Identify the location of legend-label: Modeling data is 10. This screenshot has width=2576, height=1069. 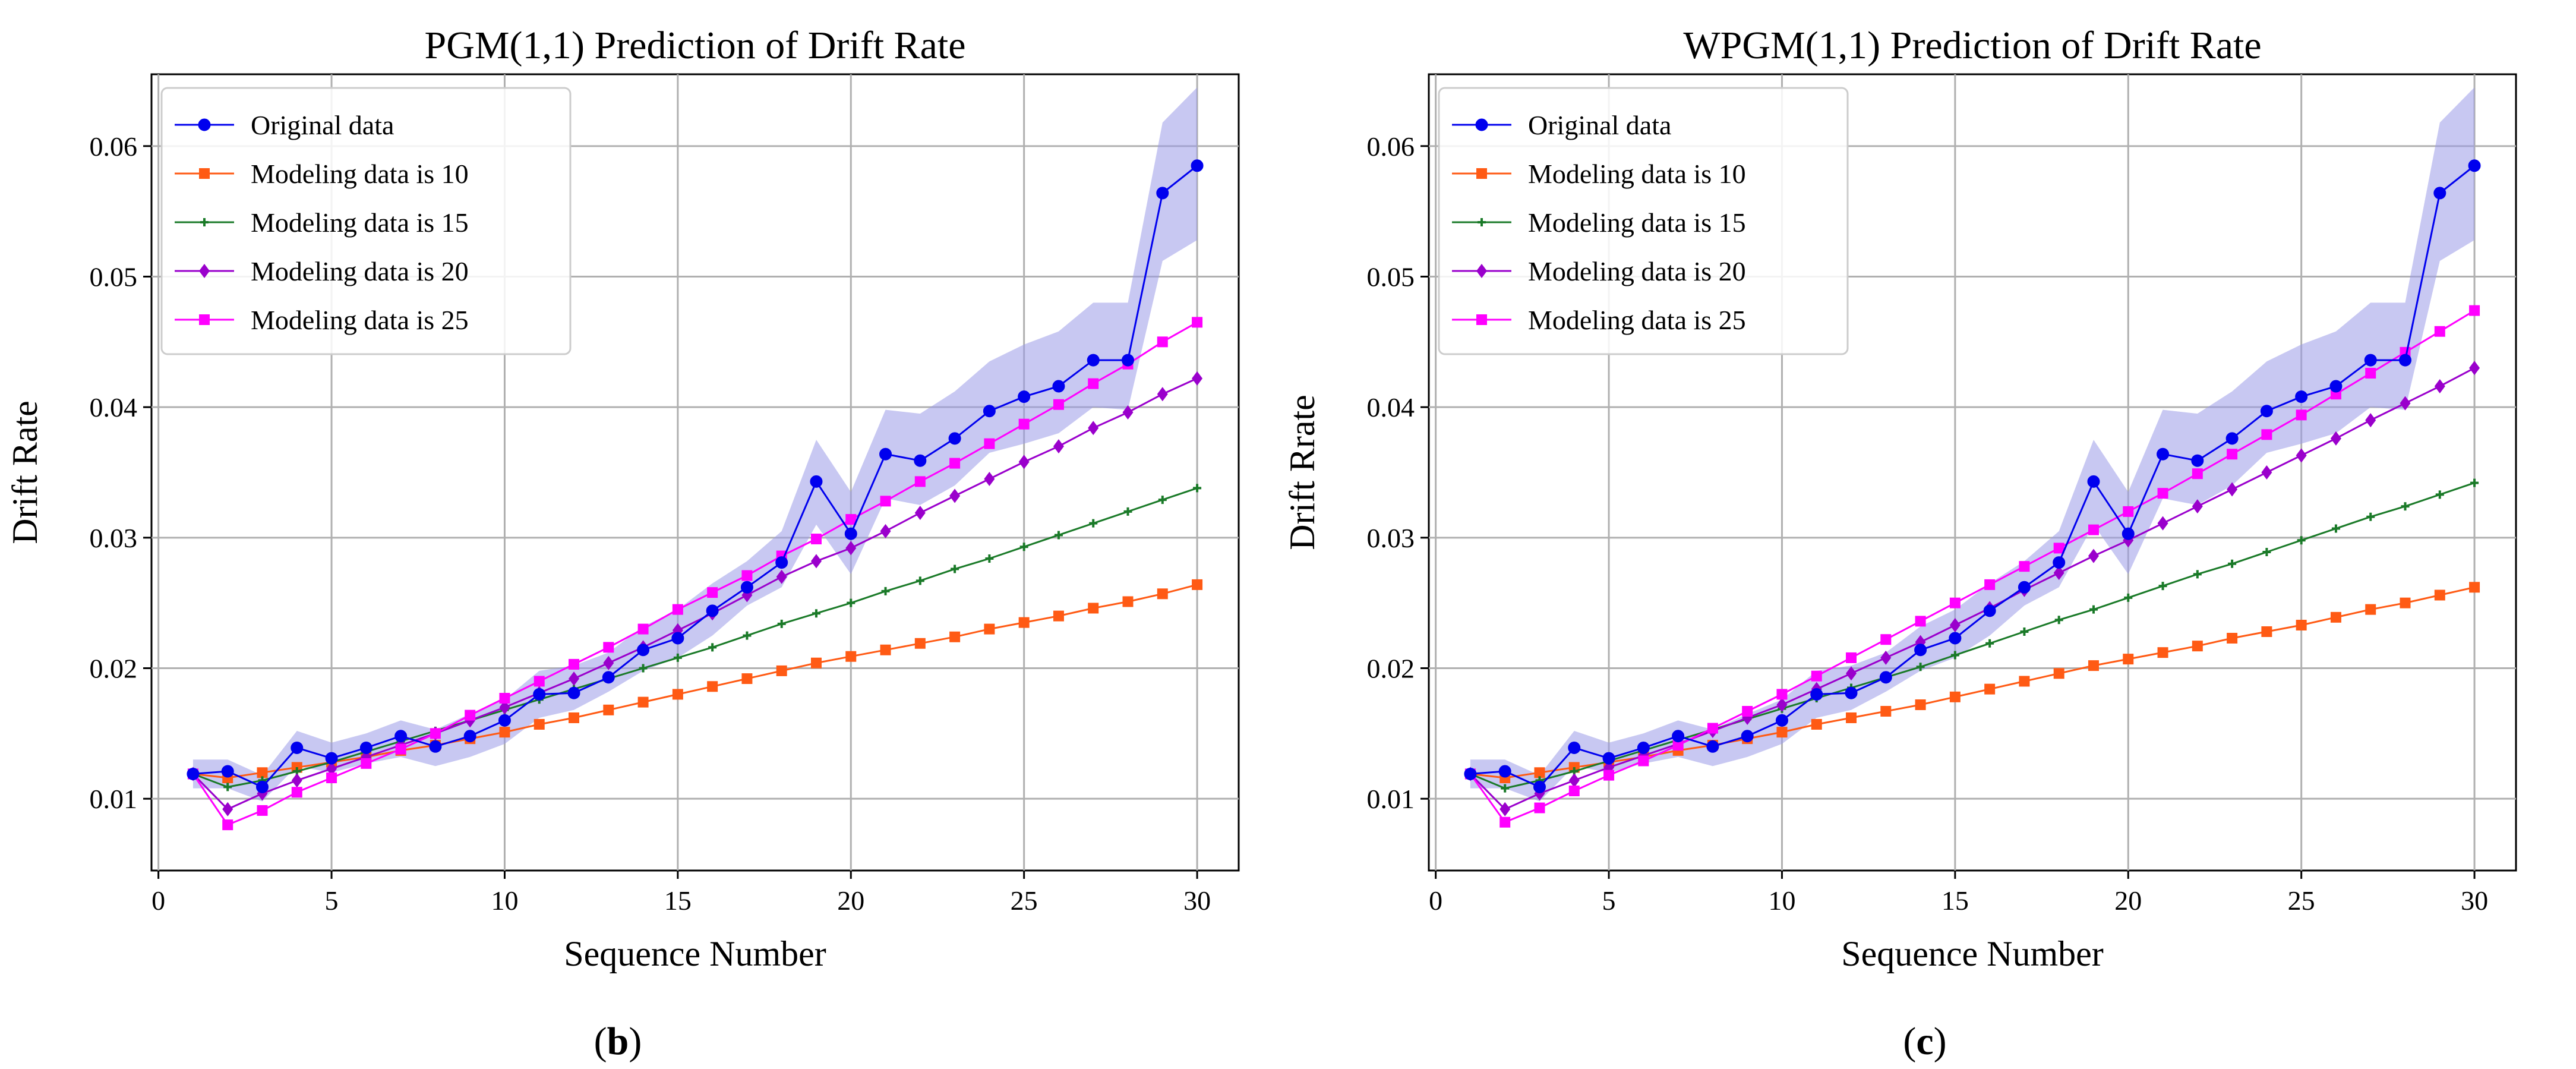
(360, 174).